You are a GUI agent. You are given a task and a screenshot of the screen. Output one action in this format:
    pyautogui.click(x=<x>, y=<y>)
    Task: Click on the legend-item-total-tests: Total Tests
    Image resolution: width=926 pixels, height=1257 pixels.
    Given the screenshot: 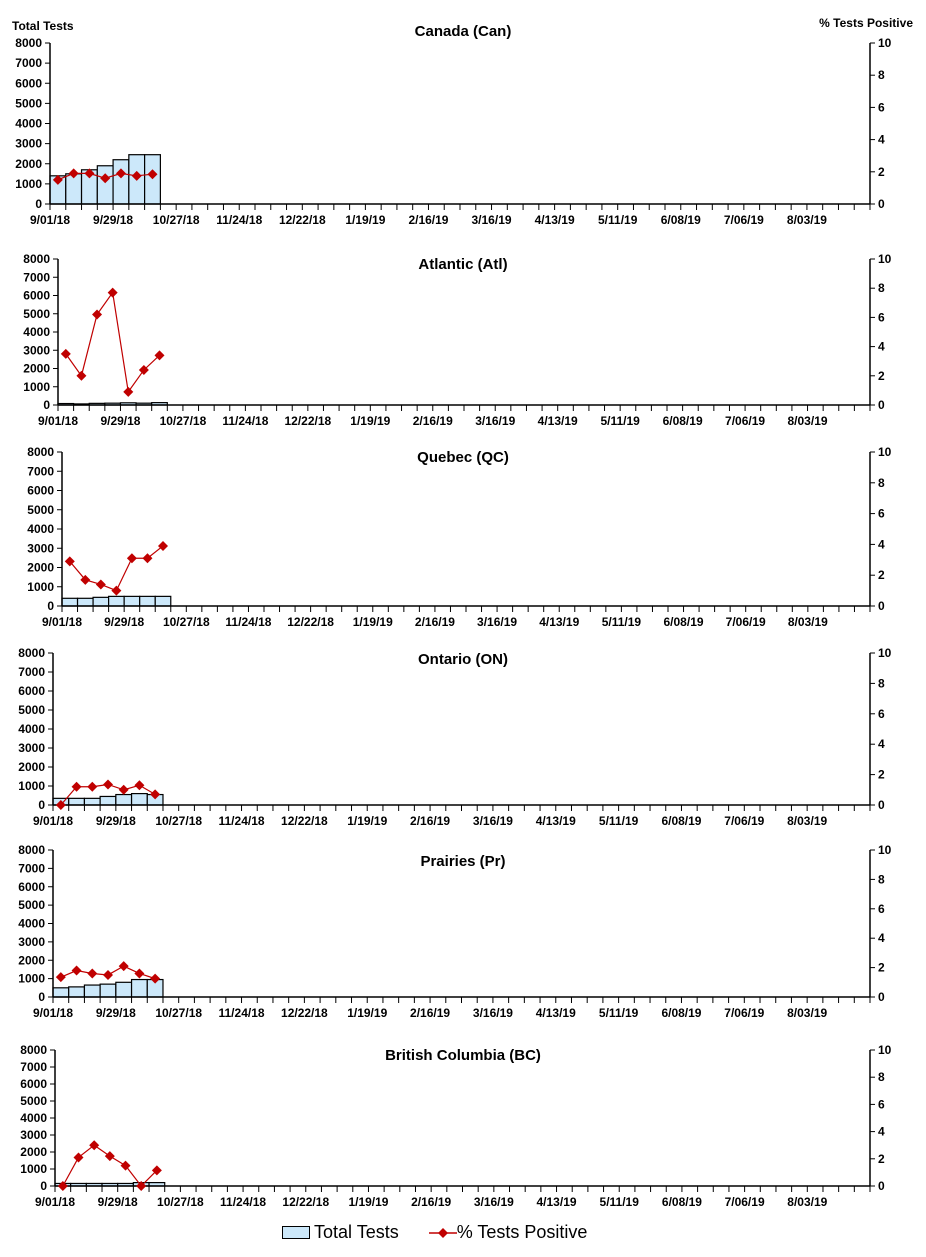 What is the action you would take?
    pyautogui.click(x=340, y=1232)
    